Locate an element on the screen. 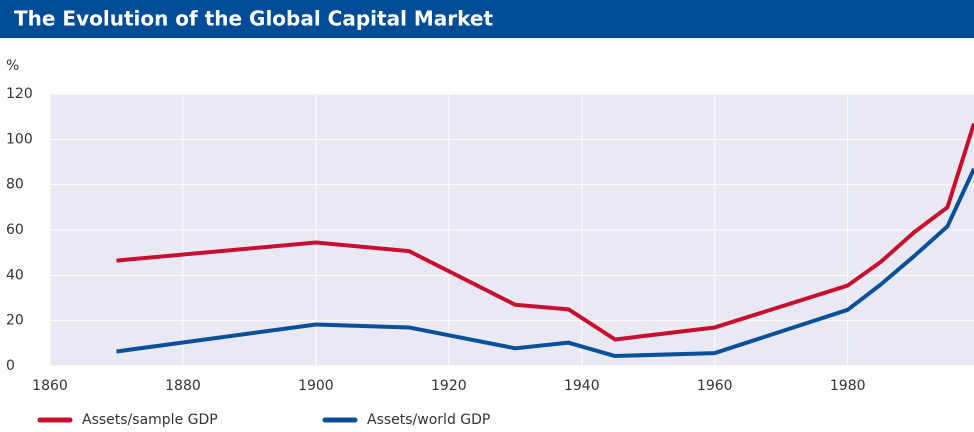 The height and width of the screenshot is (432, 974). x-tick-label: 1860 is located at coordinates (50, 386).